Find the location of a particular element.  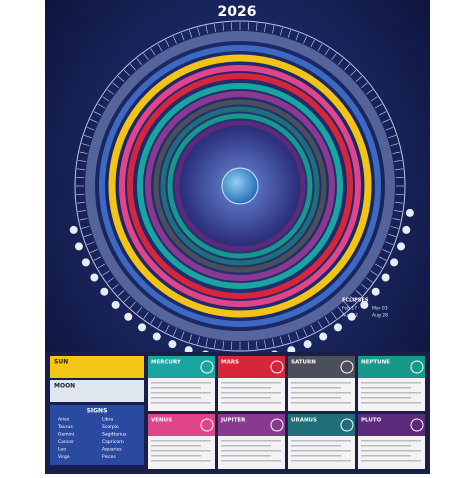

planet-name: JUPITER is located at coordinates (233, 421).